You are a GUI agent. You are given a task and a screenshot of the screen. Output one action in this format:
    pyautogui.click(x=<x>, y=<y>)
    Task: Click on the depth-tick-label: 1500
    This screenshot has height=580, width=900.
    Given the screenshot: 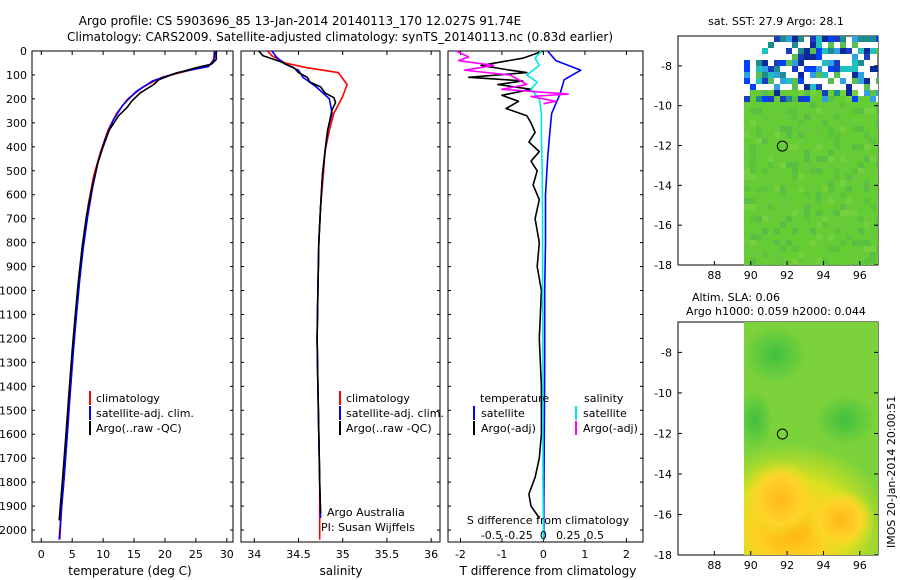 What is the action you would take?
    pyautogui.click(x=13, y=410)
    